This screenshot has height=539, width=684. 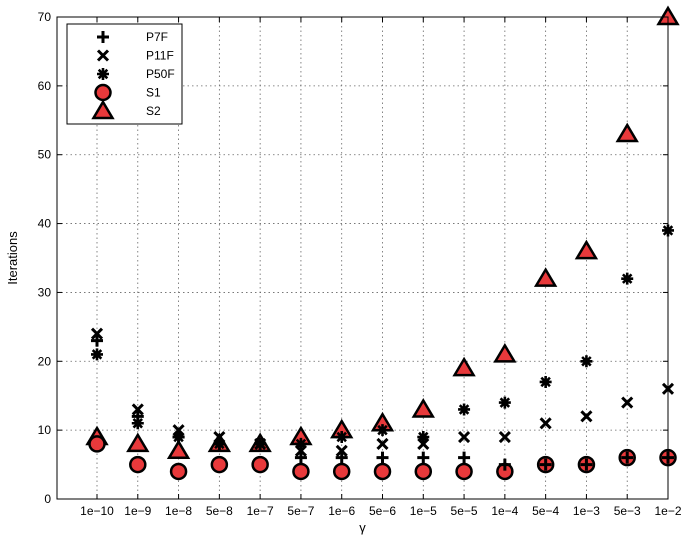 What do you see at coordinates (219, 511) in the screenshot?
I see `x-tick-label: 5e−8` at bounding box center [219, 511].